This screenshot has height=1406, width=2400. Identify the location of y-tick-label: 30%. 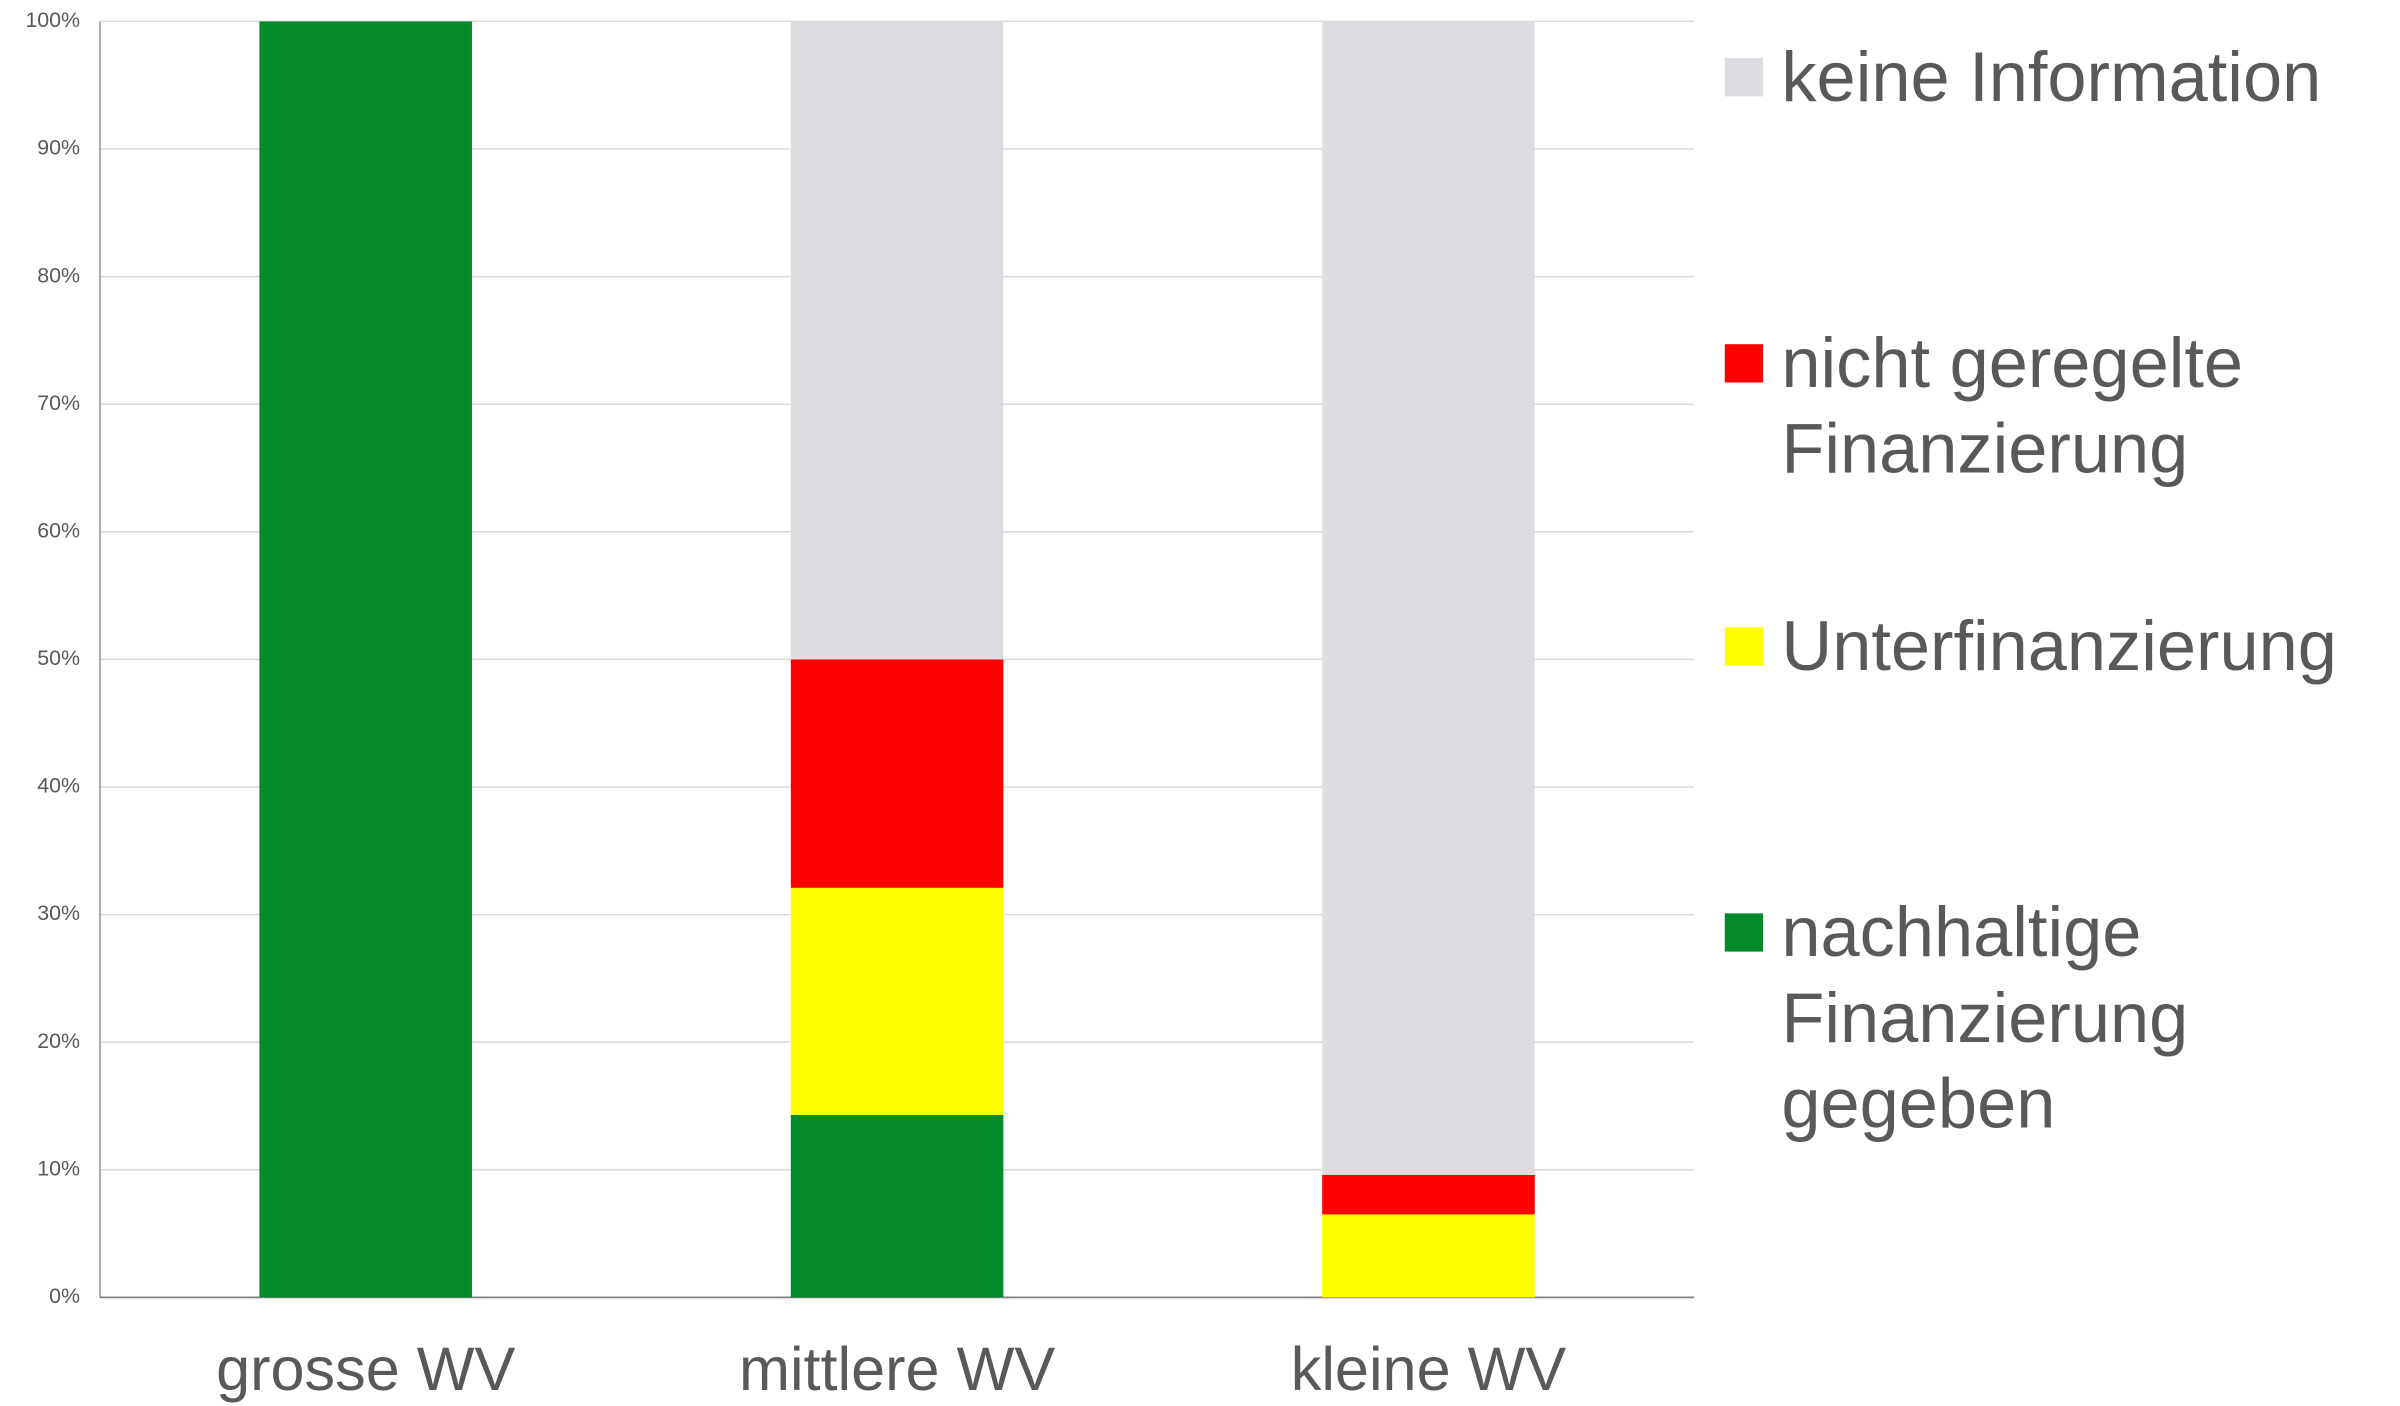
(58, 913).